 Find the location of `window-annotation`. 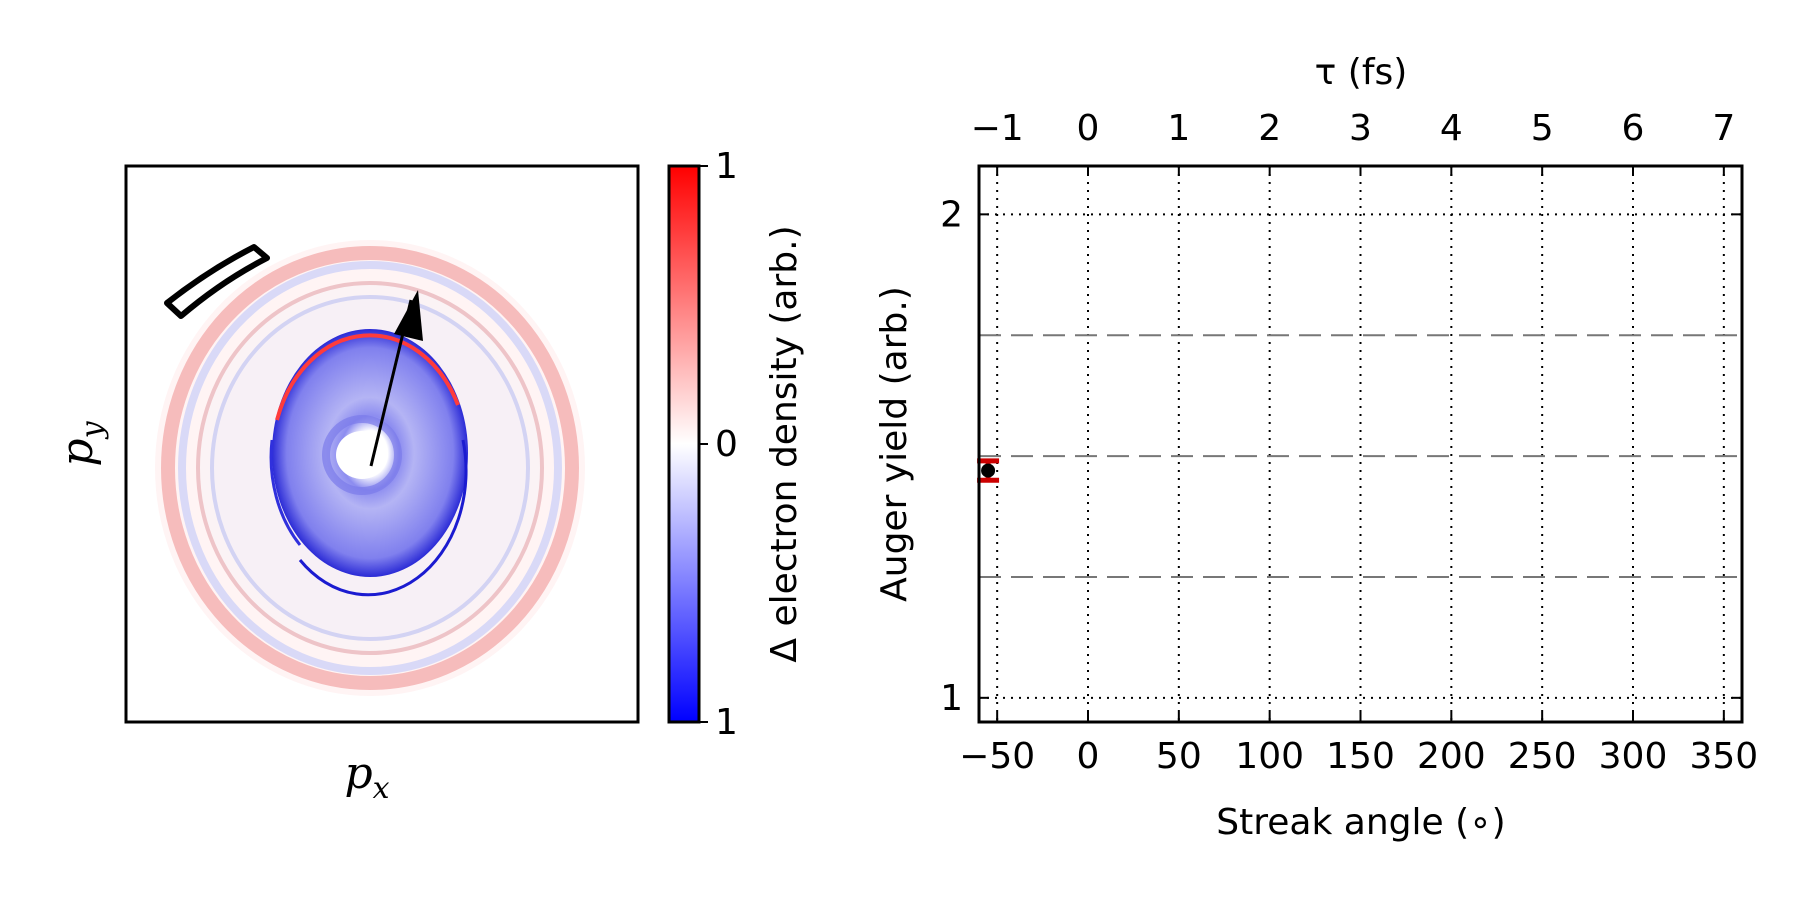

window-annotation is located at coordinates (217, 281).